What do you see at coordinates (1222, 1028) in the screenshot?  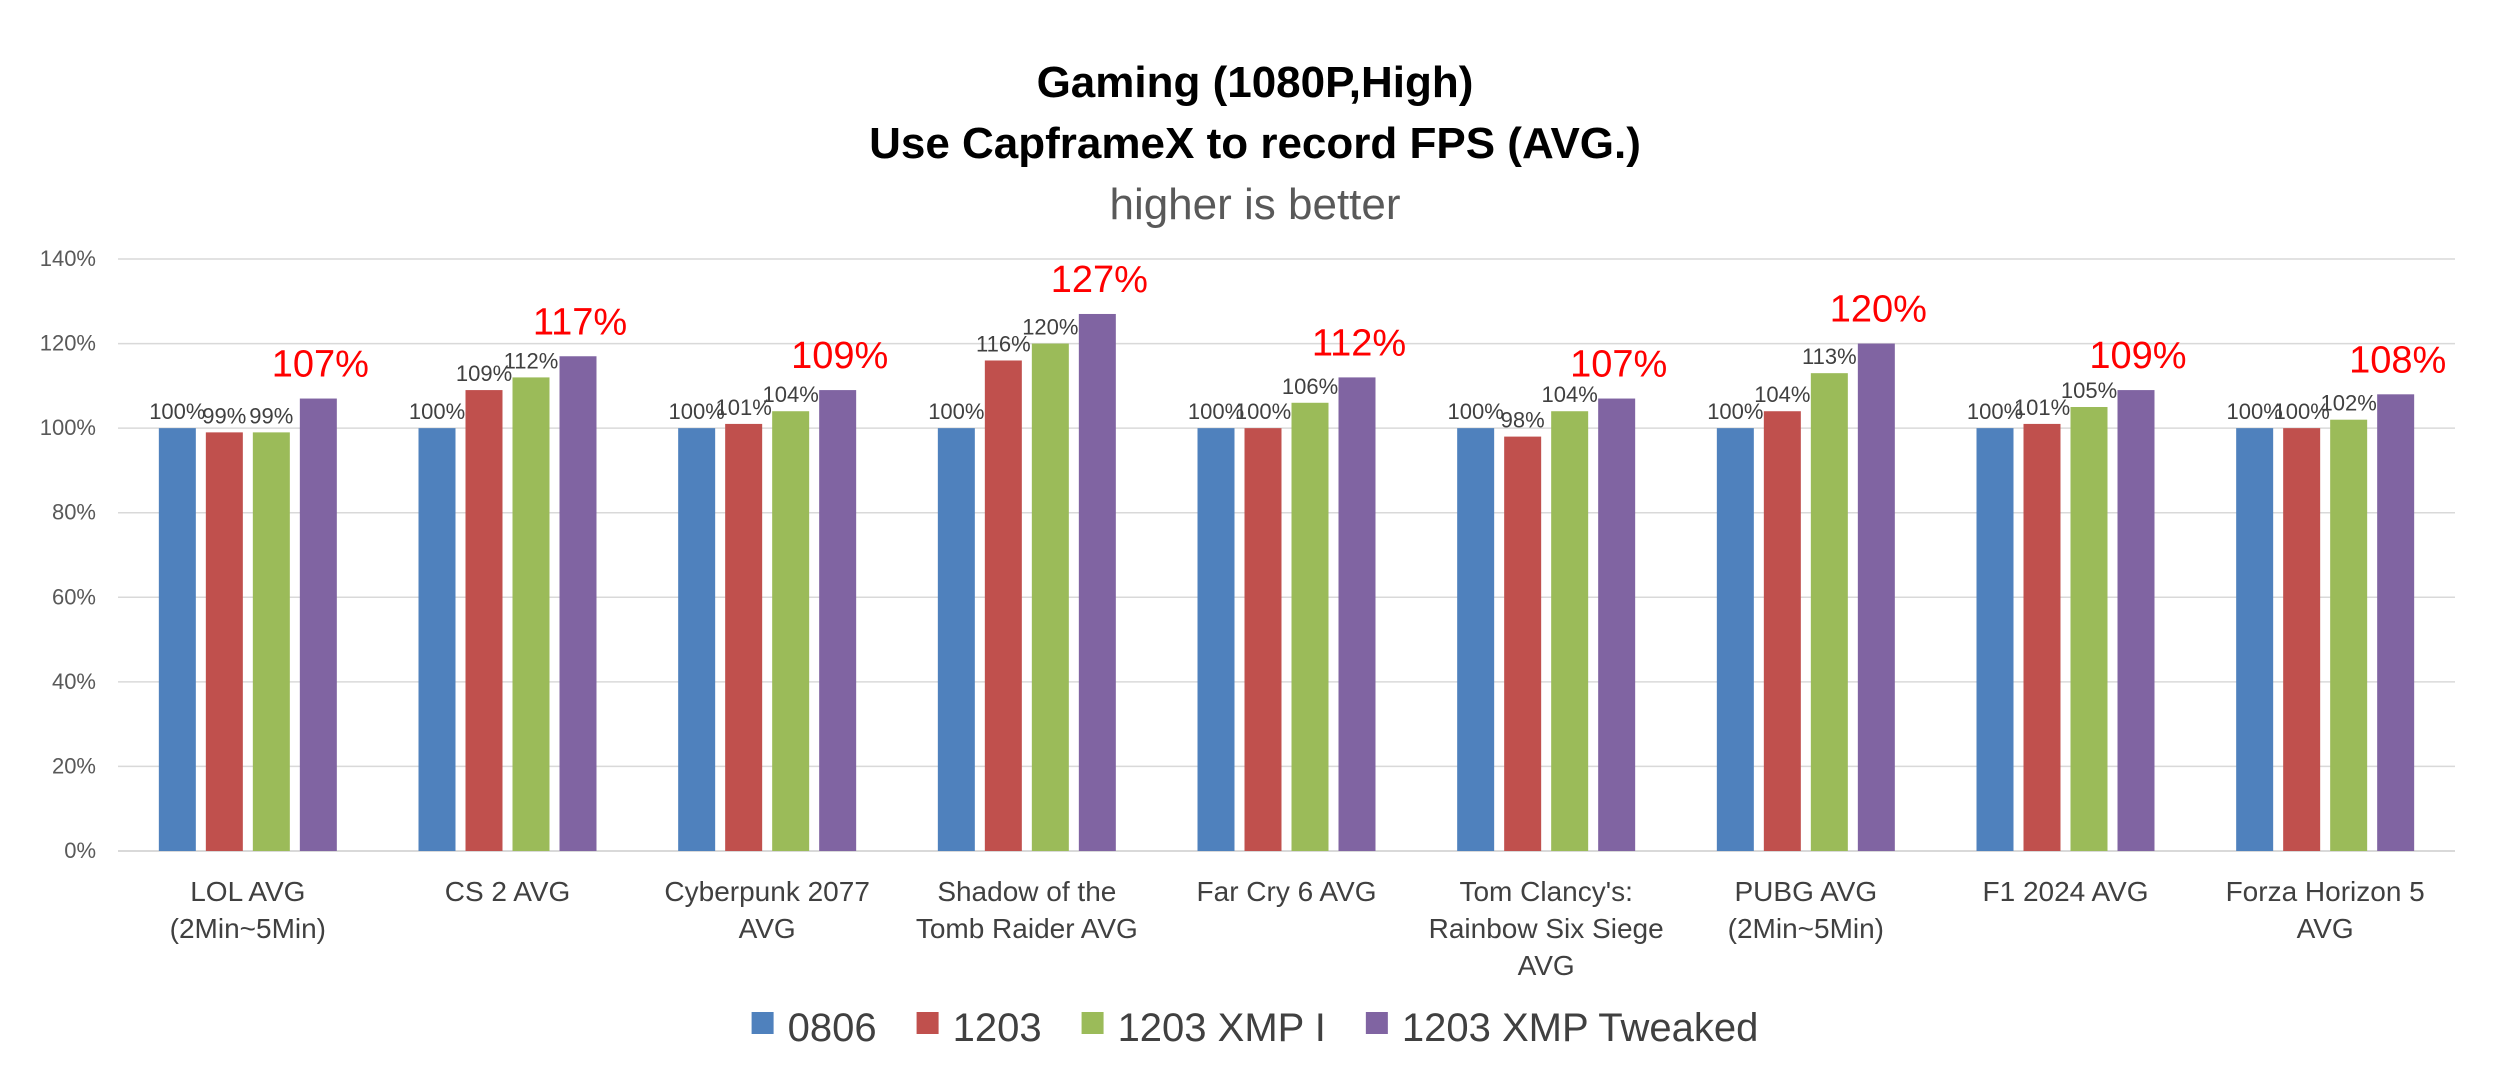 I see `legend-label: 1203 XMP I` at bounding box center [1222, 1028].